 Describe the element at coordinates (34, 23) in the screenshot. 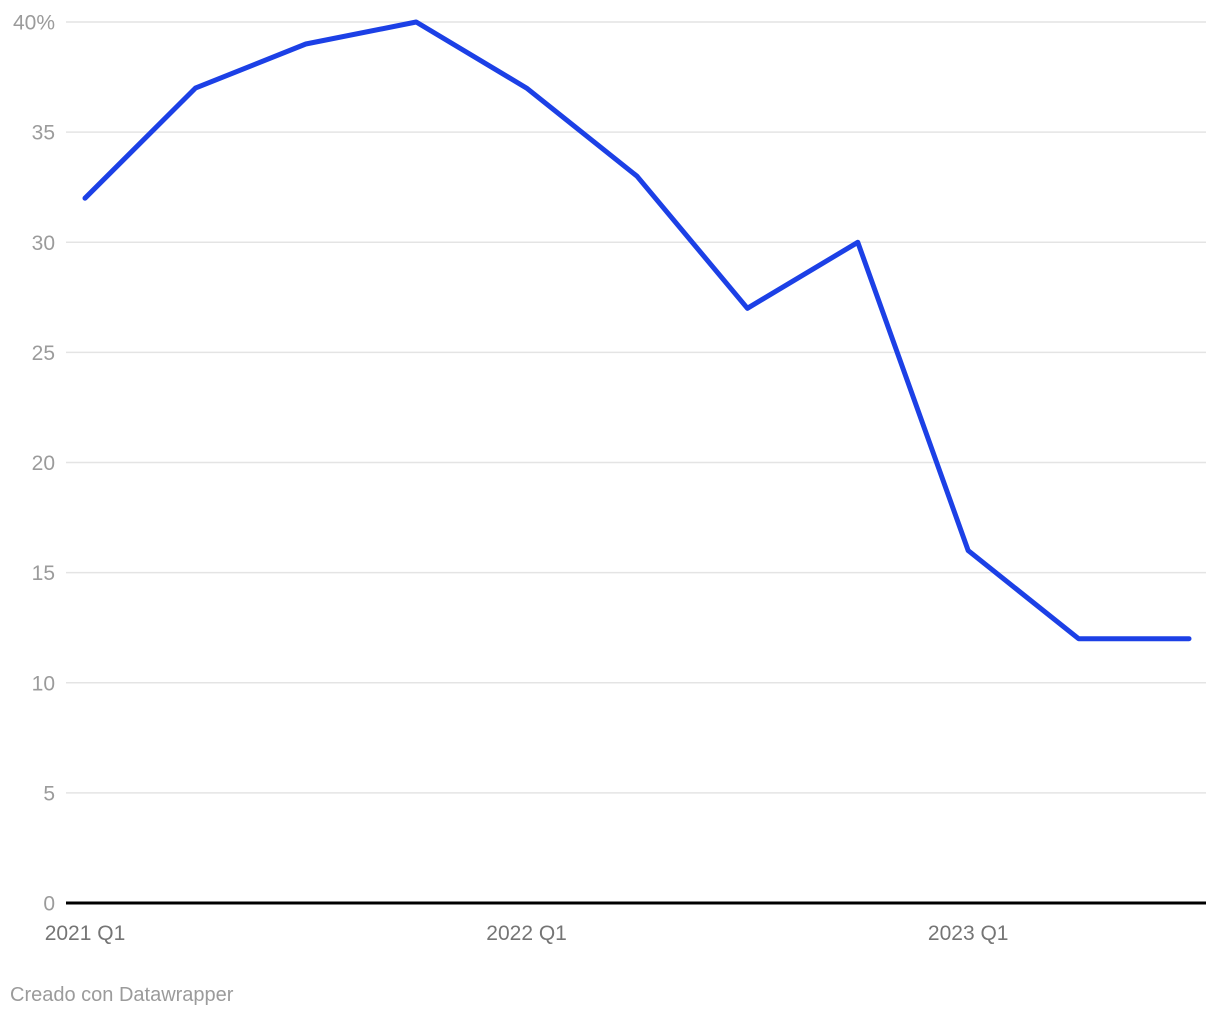

I see `y-tick-label: 40%` at that location.